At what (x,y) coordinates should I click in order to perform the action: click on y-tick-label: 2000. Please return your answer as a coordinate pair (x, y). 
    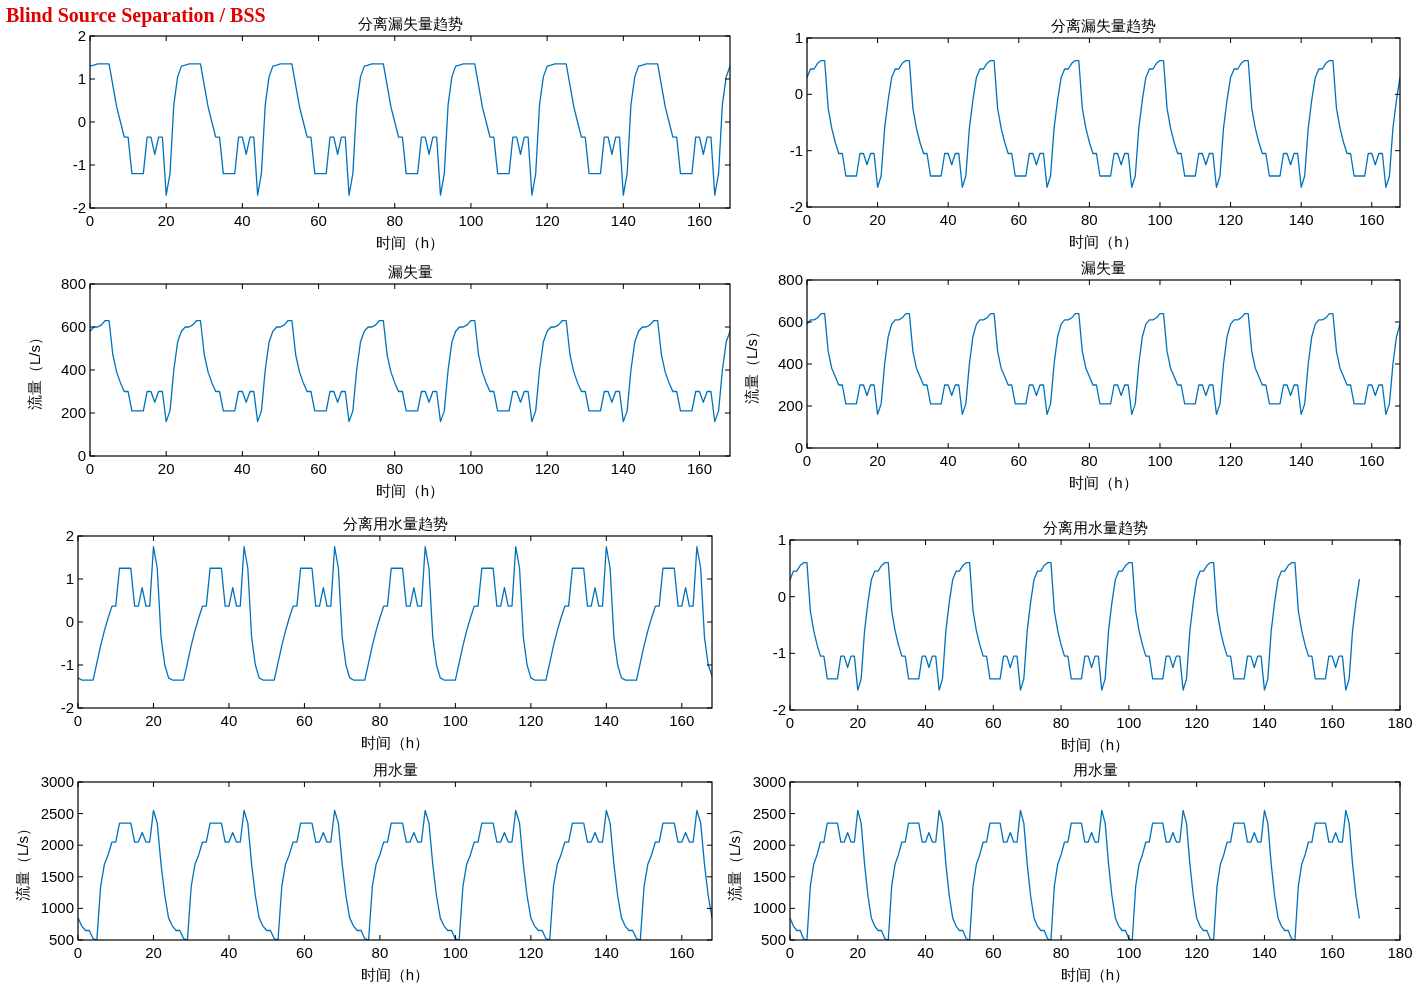
    Looking at the image, I should click on (57, 845).